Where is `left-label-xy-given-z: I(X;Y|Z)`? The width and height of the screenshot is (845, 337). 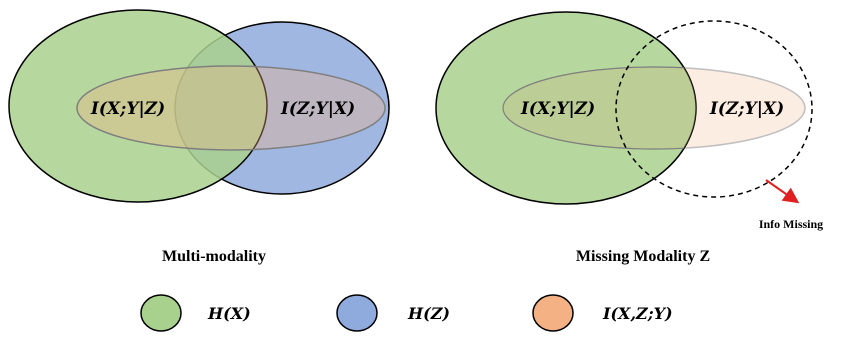 left-label-xy-given-z: I(X;Y|Z) is located at coordinates (127, 109).